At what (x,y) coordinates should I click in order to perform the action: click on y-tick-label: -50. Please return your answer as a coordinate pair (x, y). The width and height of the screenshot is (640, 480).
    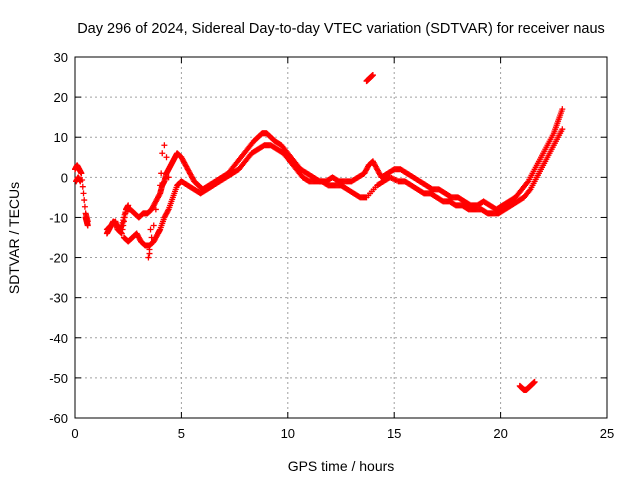
    Looking at the image, I should click on (58, 378).